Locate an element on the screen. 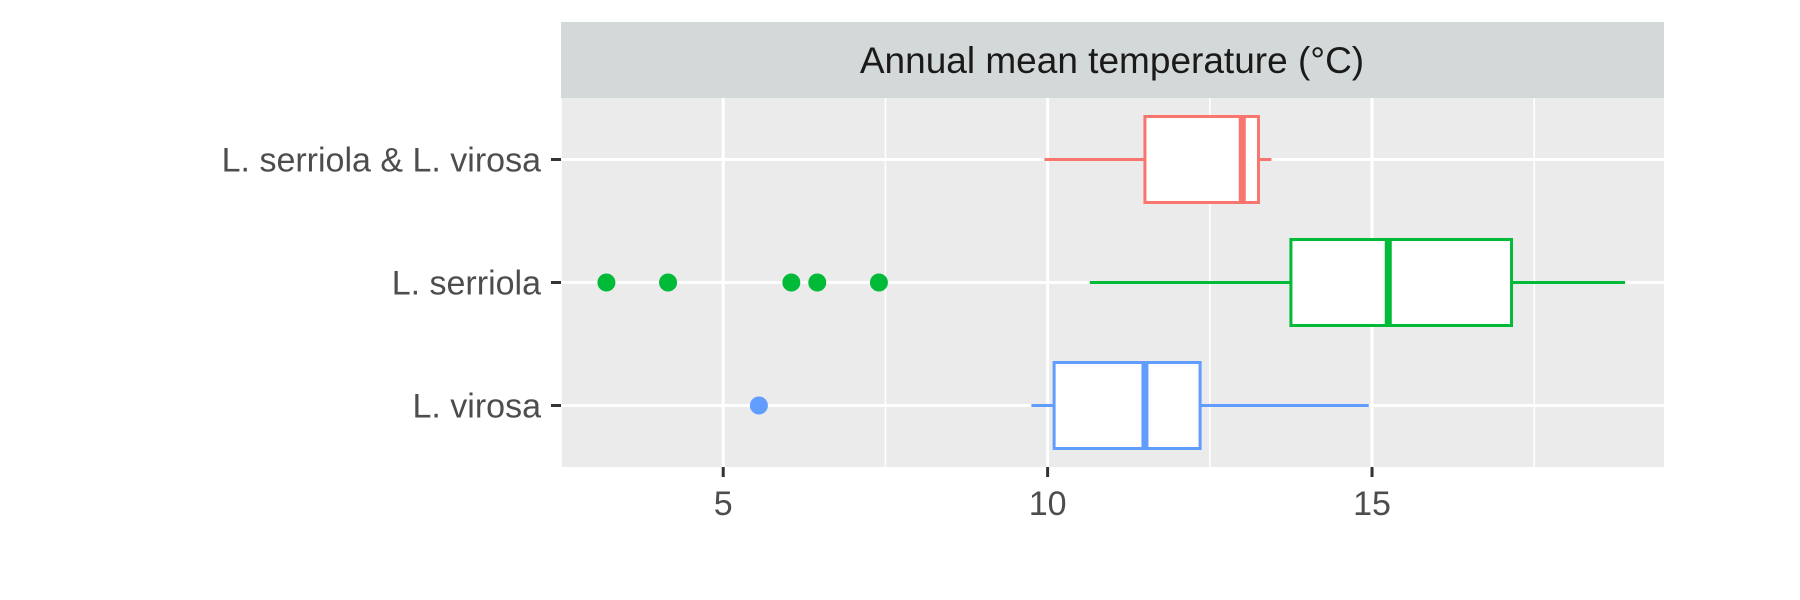  strip-label: Annual mean temperature (°C) is located at coordinates (1112, 60).